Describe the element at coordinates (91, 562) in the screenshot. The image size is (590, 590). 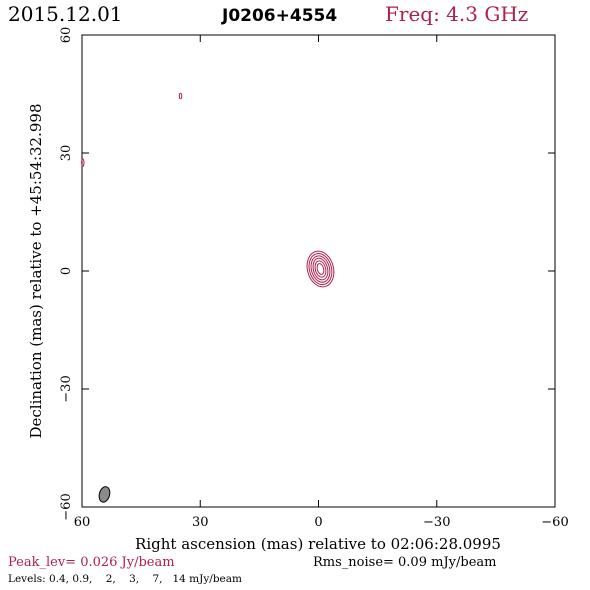
I see `peak-level: Peak_lev= 0.026 Jy/beam` at that location.